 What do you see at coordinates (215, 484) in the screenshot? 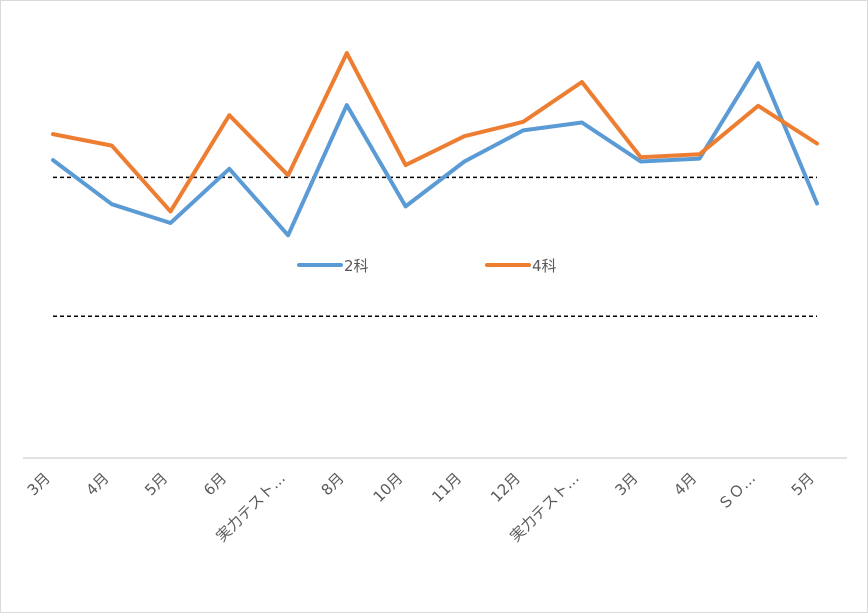
I see `x-tick-label: 6月` at bounding box center [215, 484].